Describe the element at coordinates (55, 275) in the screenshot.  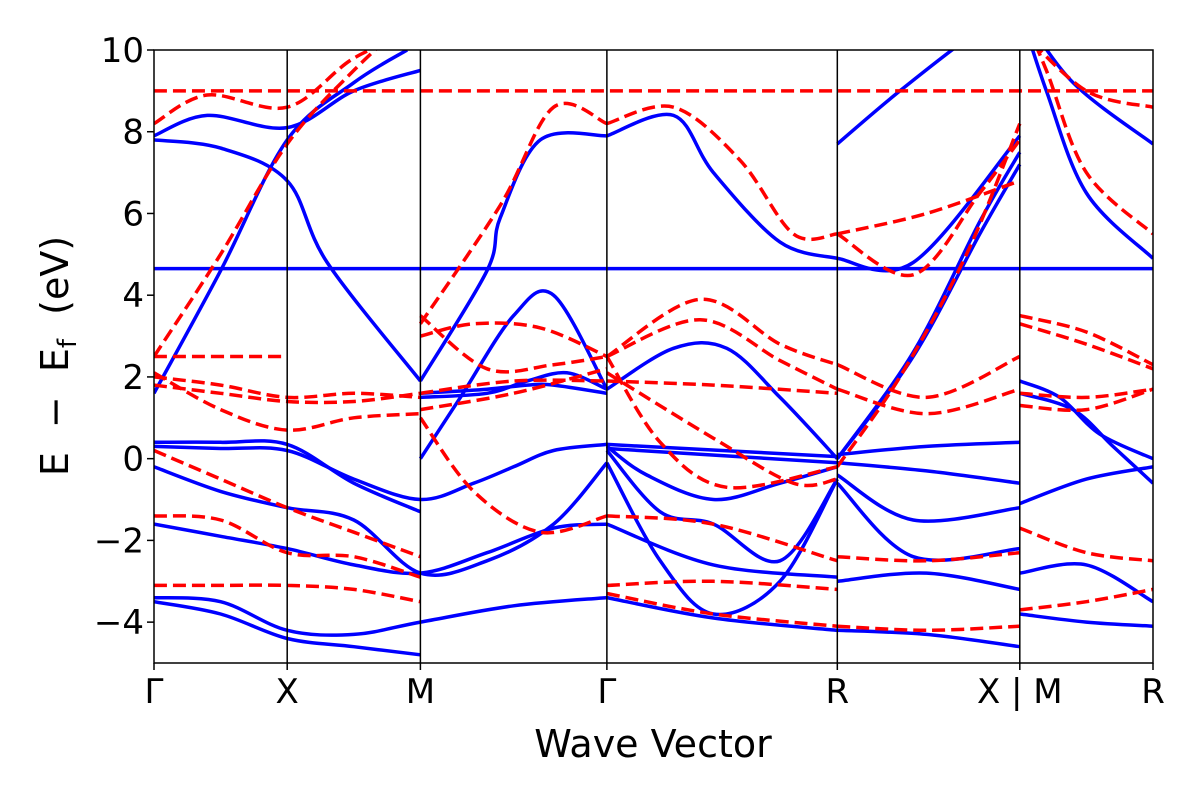
I see `y-title-unit: (eV)` at that location.